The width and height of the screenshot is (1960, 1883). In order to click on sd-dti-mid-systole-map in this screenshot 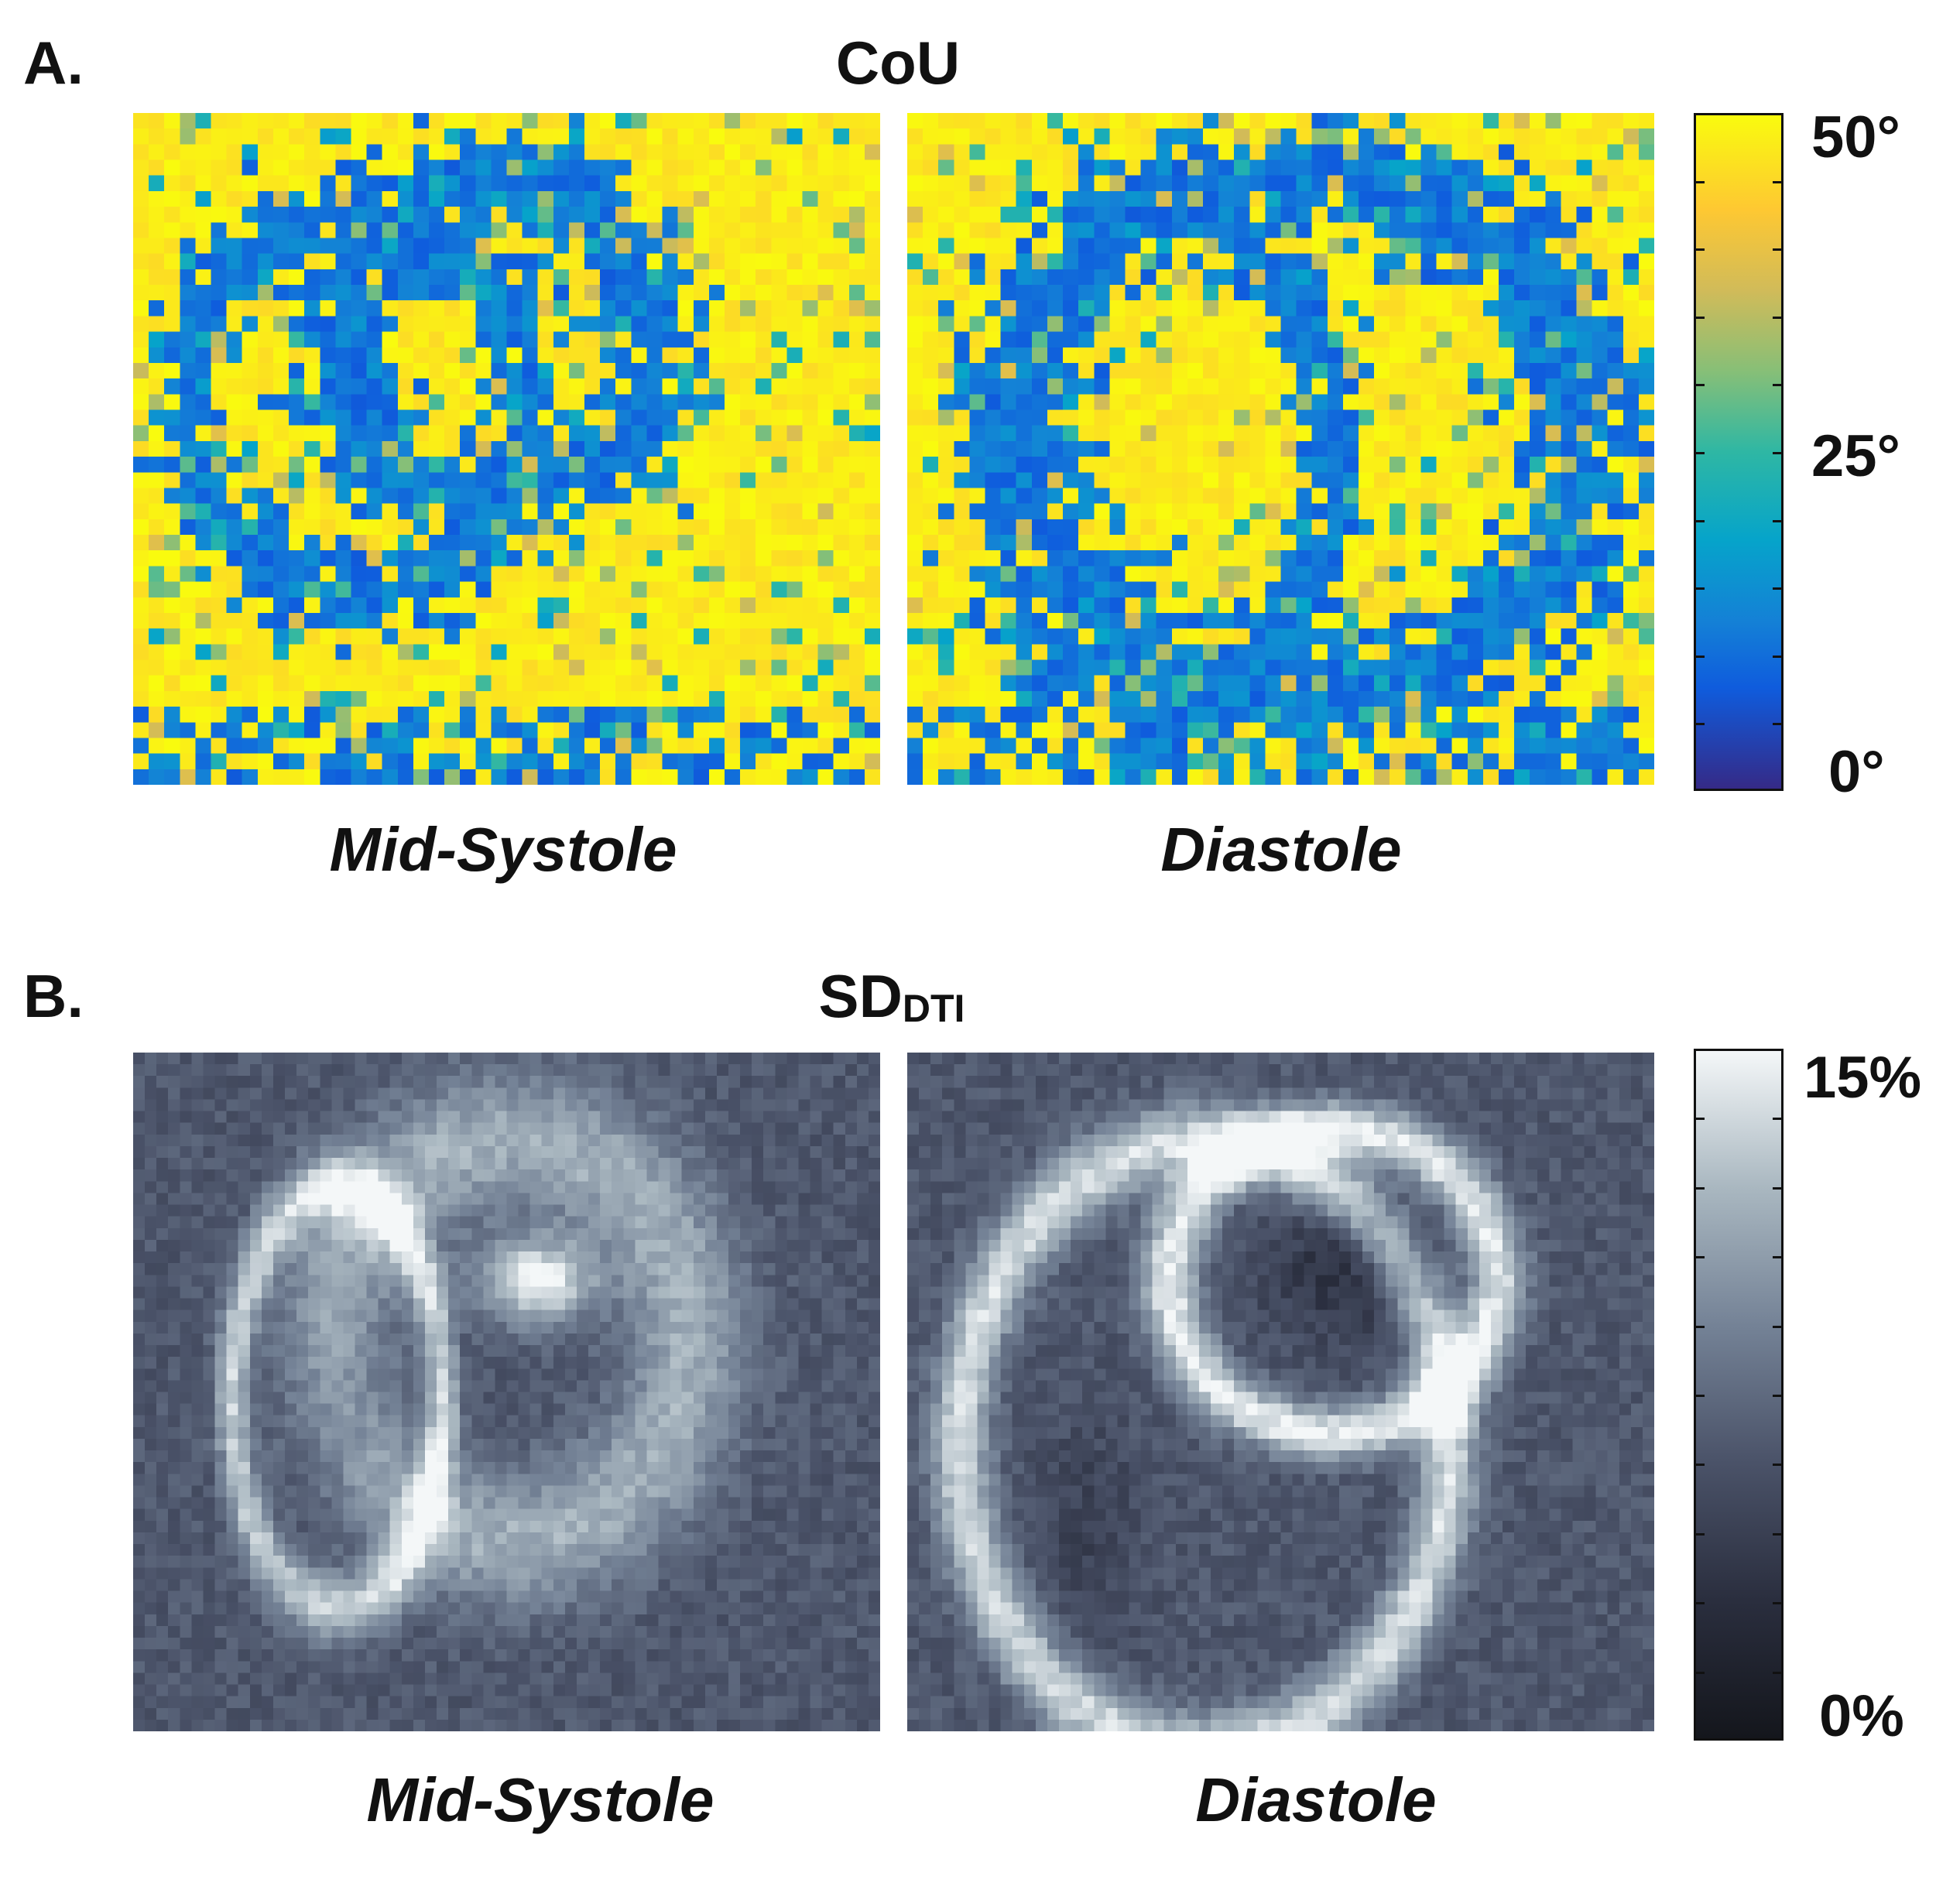, I will do `click(507, 1392)`.